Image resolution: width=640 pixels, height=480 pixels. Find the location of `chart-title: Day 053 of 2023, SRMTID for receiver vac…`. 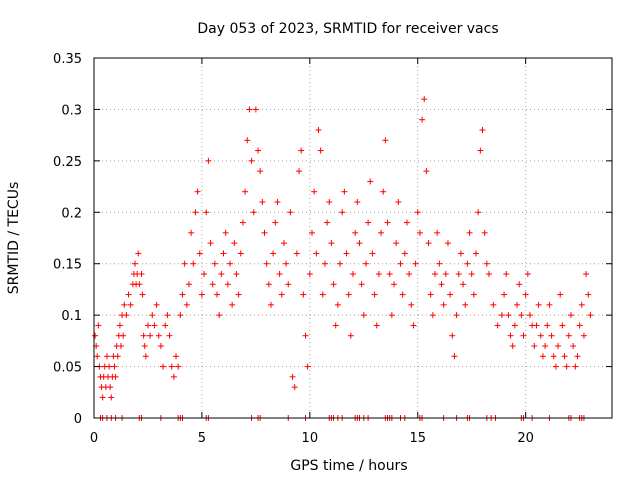

chart-title: Day 053 of 2023, SRMTID for receiver vac… is located at coordinates (347, 29).